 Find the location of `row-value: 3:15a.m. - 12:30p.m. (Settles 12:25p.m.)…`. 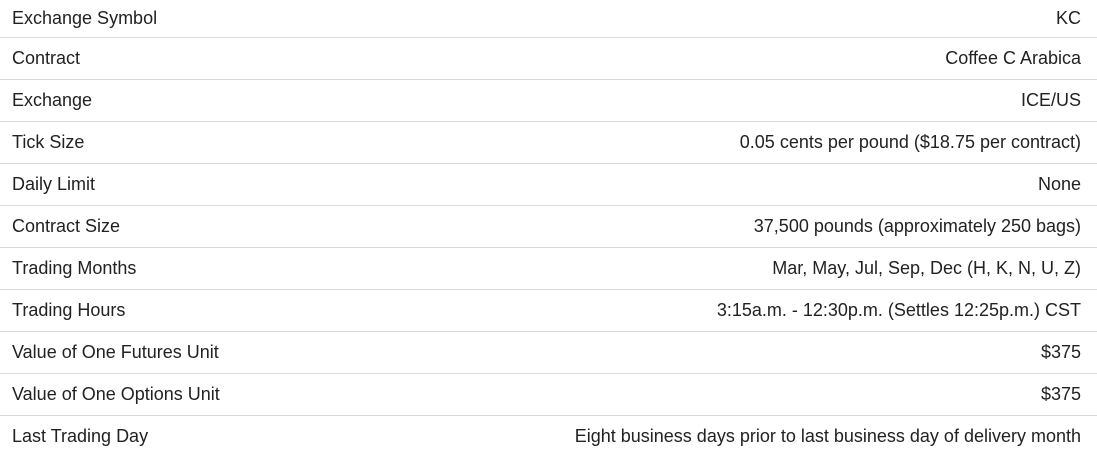

row-value: 3:15a.m. - 12:30p.m. (Settles 12:25p.m.)… is located at coordinates (898, 309).